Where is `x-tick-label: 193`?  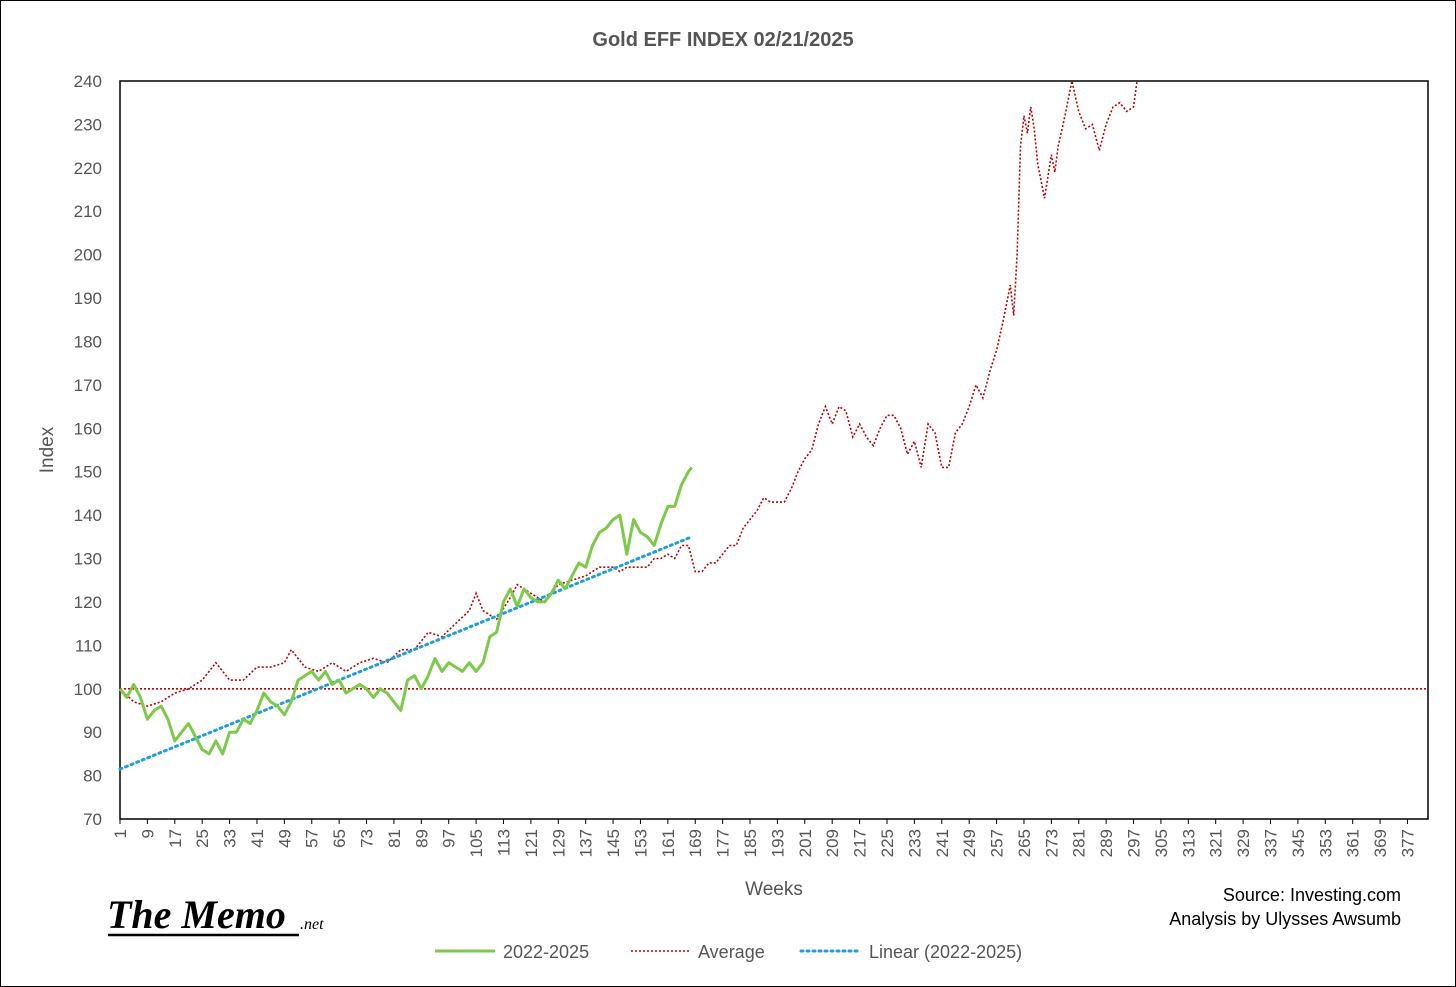
x-tick-label: 193 is located at coordinates (777, 843).